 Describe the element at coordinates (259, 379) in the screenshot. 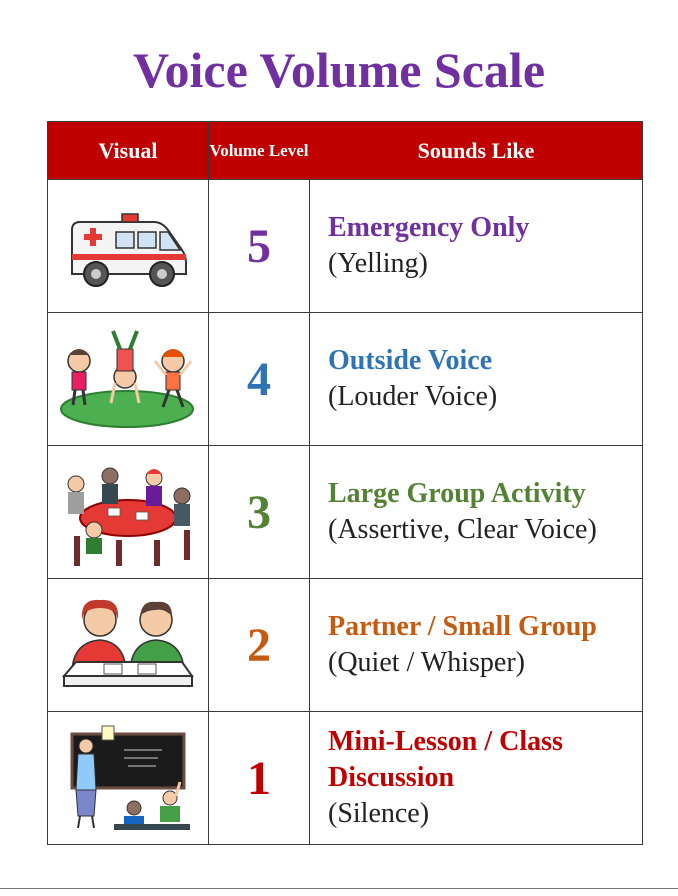

I see `level-number: 4` at that location.